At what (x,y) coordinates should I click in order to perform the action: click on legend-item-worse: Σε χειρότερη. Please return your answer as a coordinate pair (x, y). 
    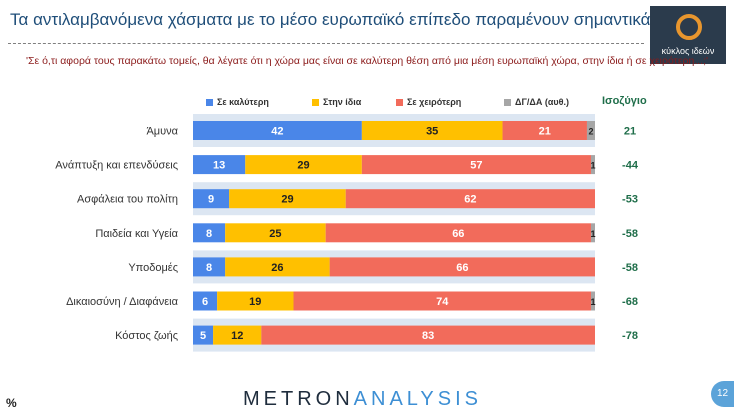
    Looking at the image, I should click on (428, 102).